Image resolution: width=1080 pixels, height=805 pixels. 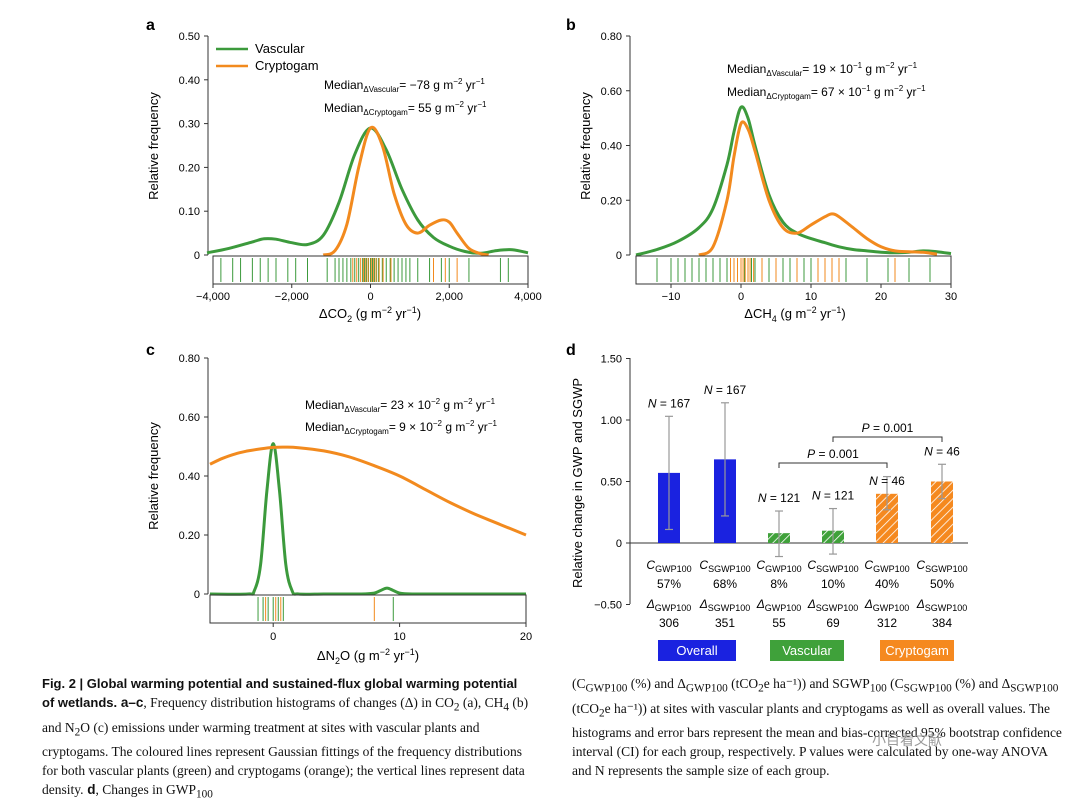 I want to click on c-value: 40%, so click(x=887, y=584).